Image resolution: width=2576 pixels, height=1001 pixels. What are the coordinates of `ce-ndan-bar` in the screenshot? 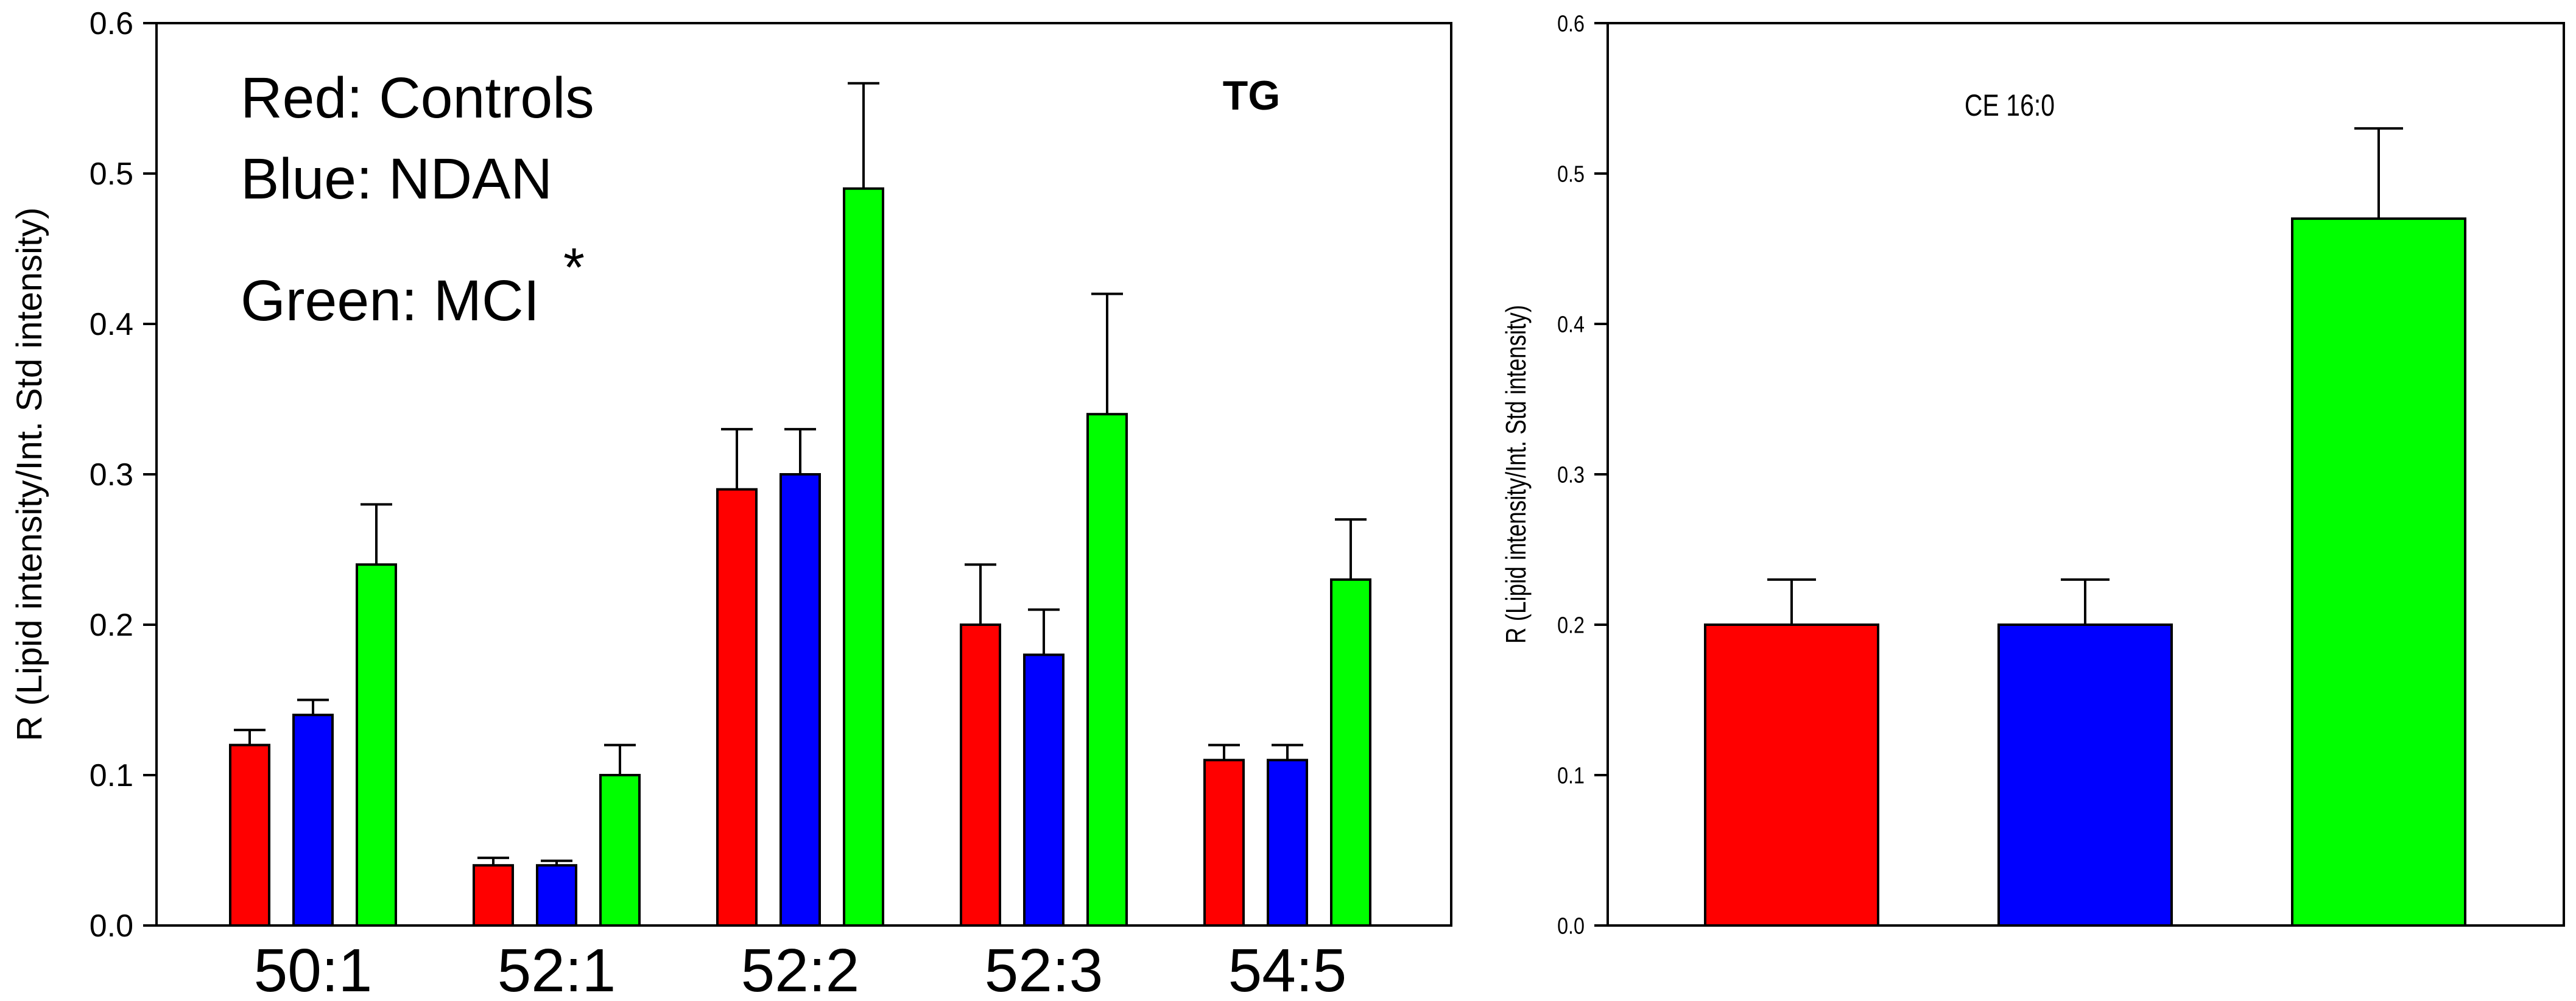 It's located at (2085, 775).